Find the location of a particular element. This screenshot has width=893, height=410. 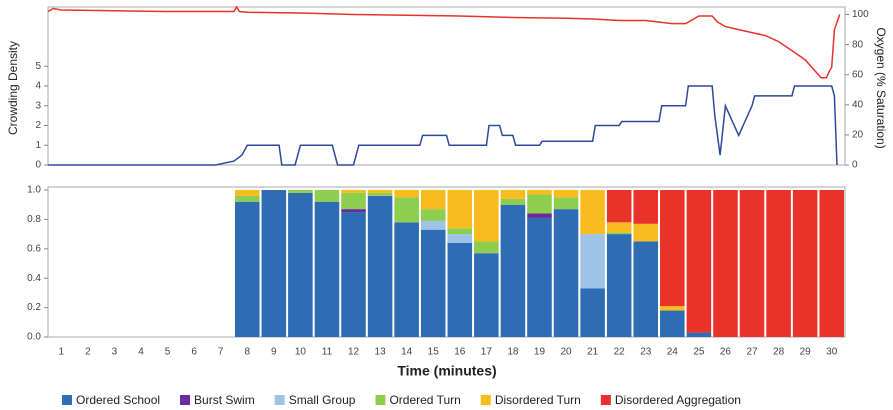

x-tick-label: 20 is located at coordinates (566, 352).